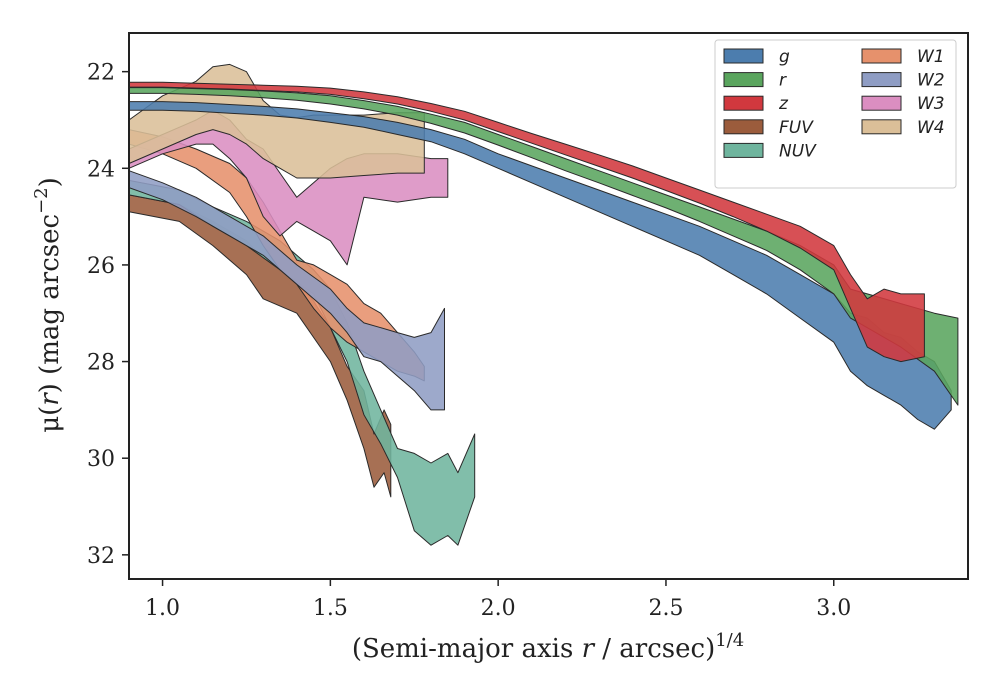  I want to click on legend-swatch-w4, so click(881, 127).